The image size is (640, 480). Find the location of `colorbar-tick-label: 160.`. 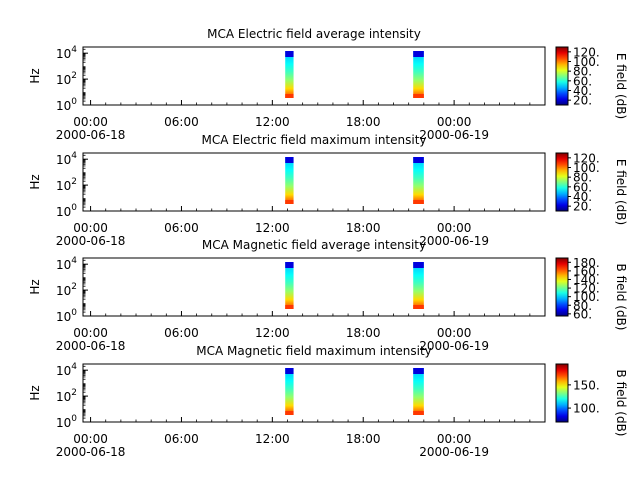

colorbar-tick-label: 160. is located at coordinates (586, 271).